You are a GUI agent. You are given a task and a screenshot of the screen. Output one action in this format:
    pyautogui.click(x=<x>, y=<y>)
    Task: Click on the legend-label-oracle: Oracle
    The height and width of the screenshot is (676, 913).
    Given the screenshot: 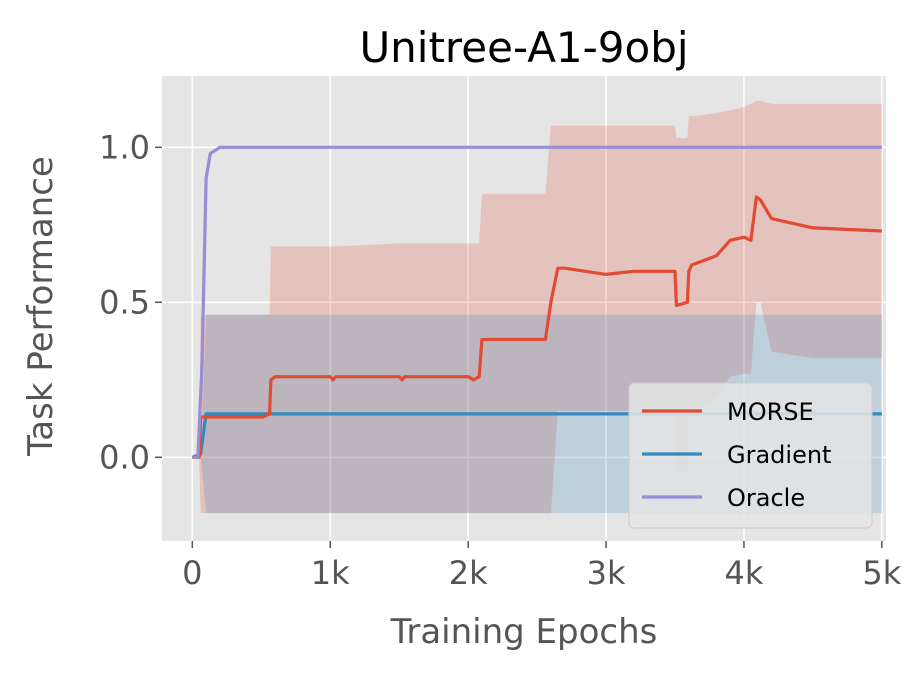 What is the action you would take?
    pyautogui.click(x=766, y=498)
    